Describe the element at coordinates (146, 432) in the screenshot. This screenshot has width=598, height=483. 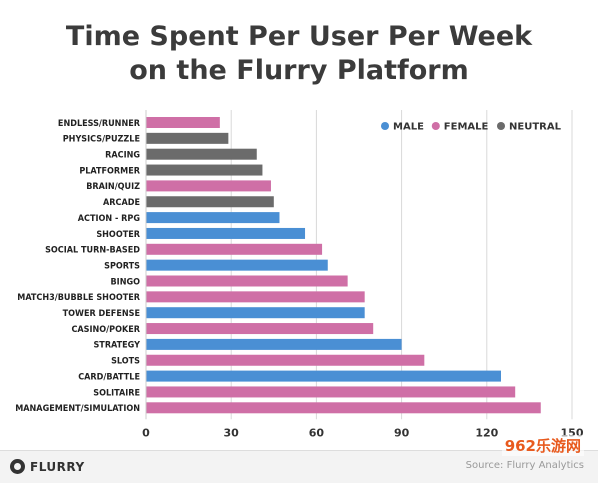
I see `x-tick-label-0: 0` at that location.